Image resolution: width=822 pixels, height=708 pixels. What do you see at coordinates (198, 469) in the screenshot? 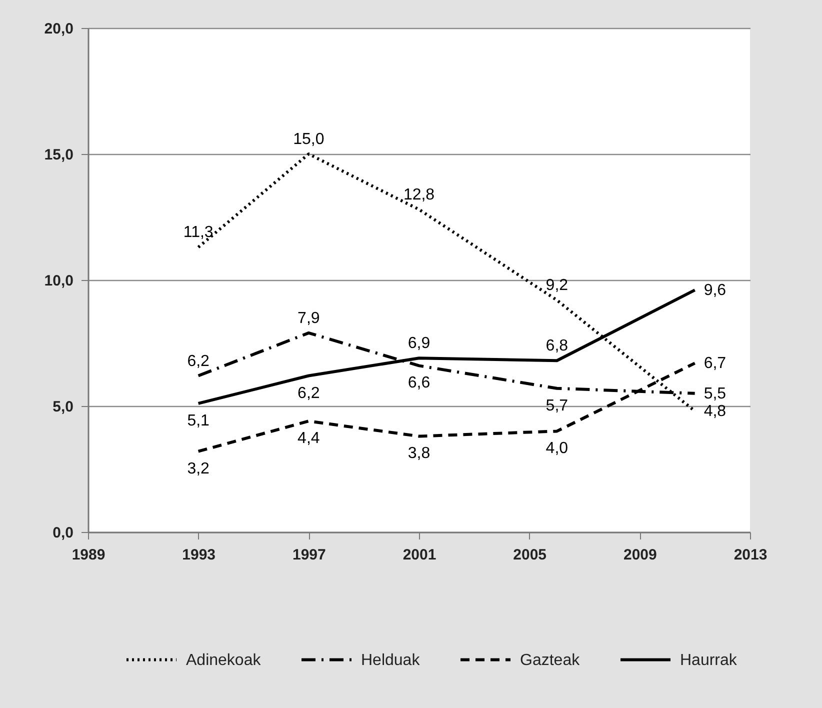
I see `data-label: 3,2` at bounding box center [198, 469].